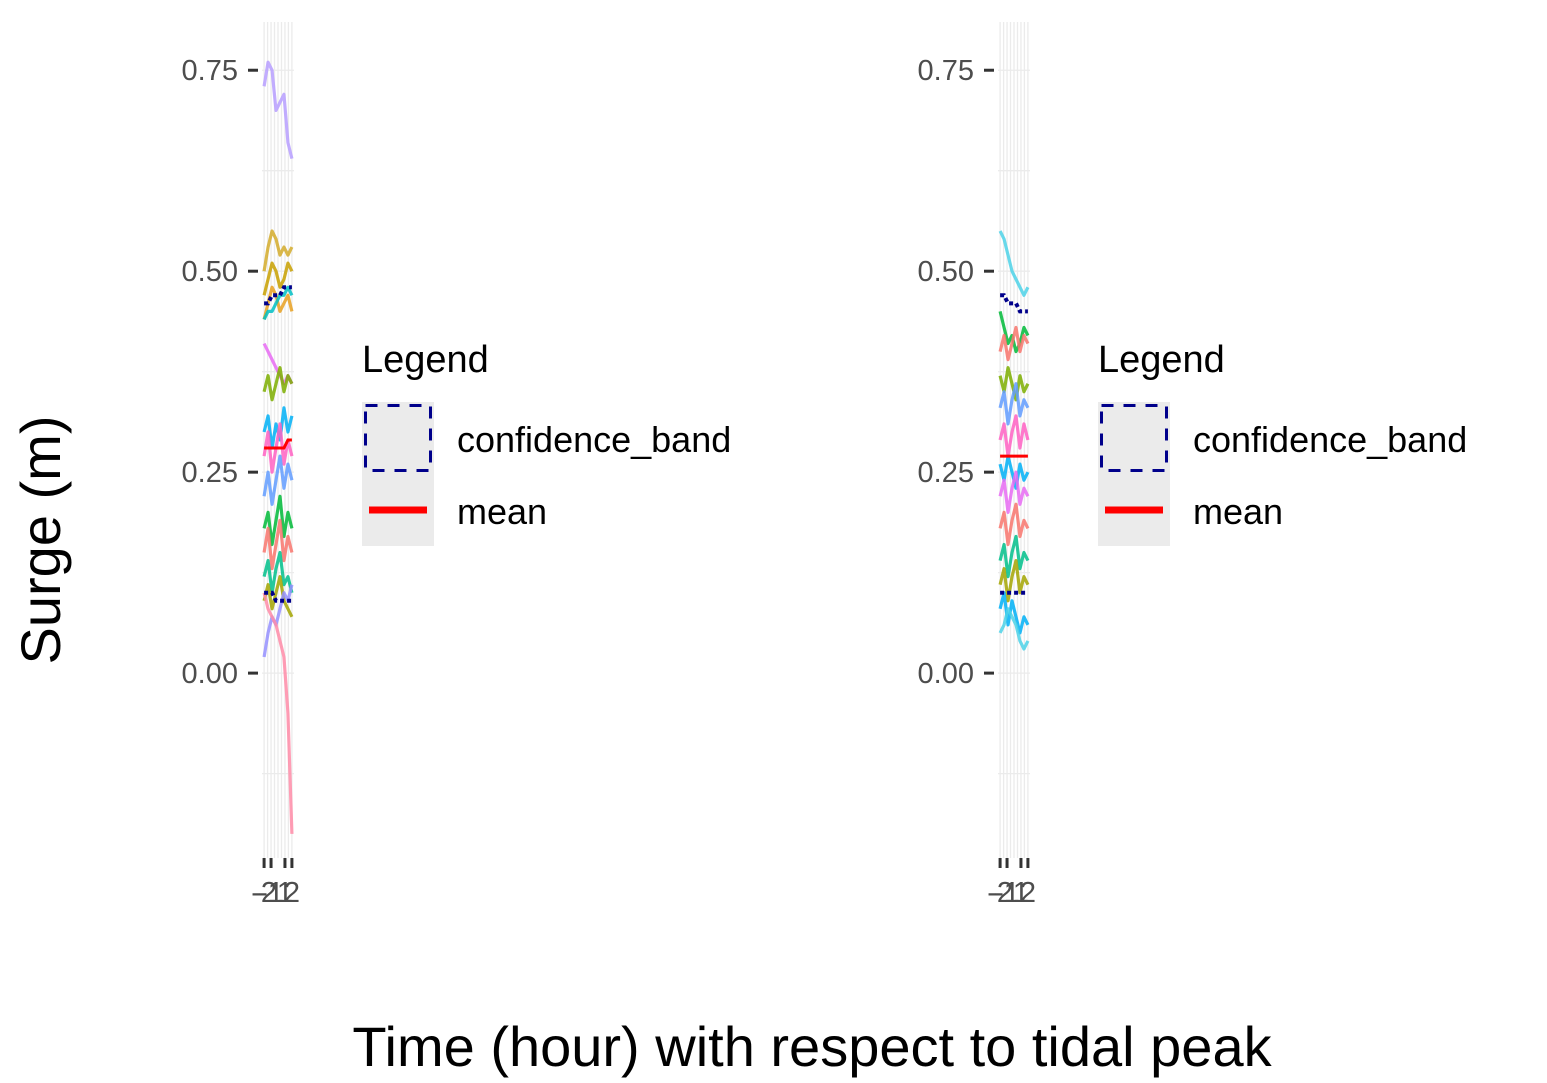 This screenshot has width=1547, height=1083. I want to click on mean-line, so click(278, 444).